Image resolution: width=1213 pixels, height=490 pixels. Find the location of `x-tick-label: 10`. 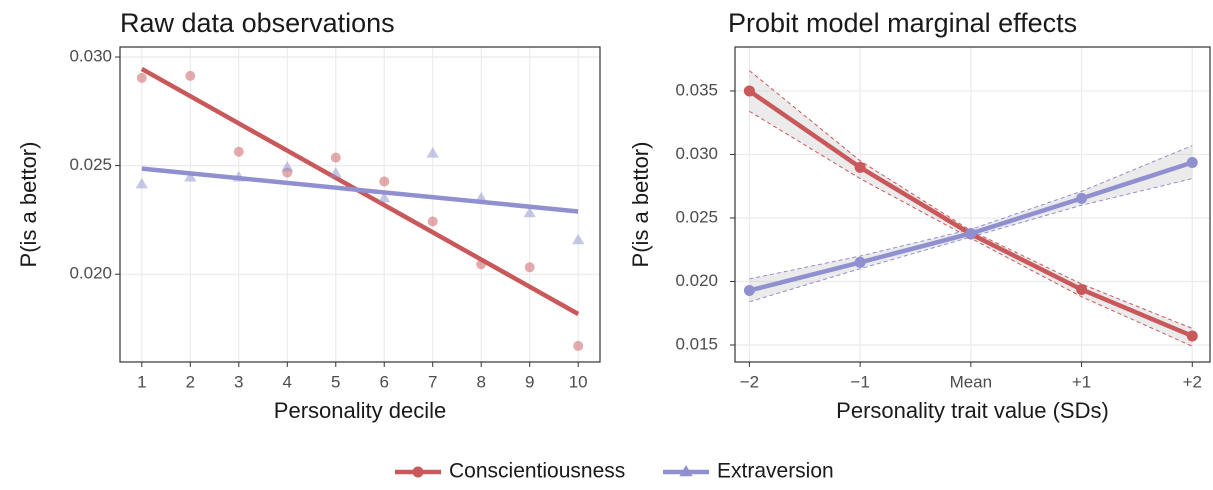

x-tick-label: 10 is located at coordinates (578, 381).